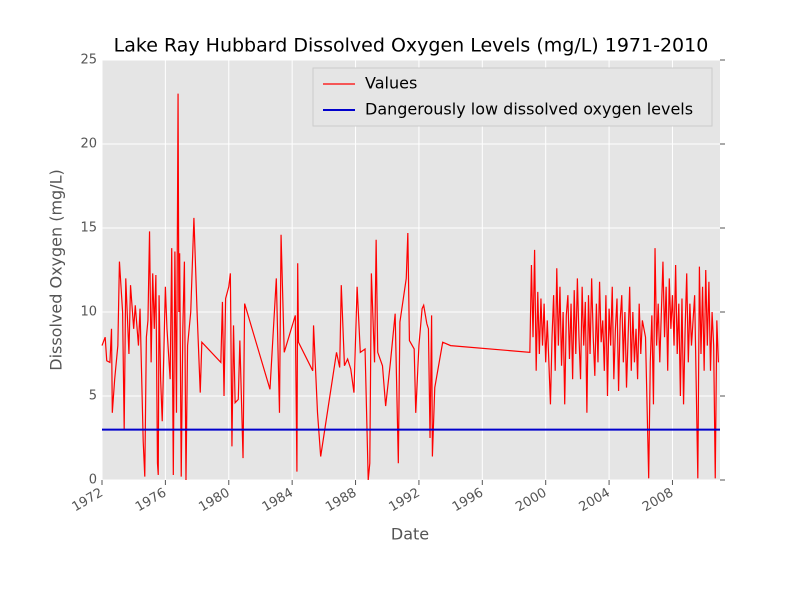 Image resolution: width=800 pixels, height=600 pixels. Describe the element at coordinates (658, 501) in the screenshot. I see `x-tick-label: 2008` at that location.